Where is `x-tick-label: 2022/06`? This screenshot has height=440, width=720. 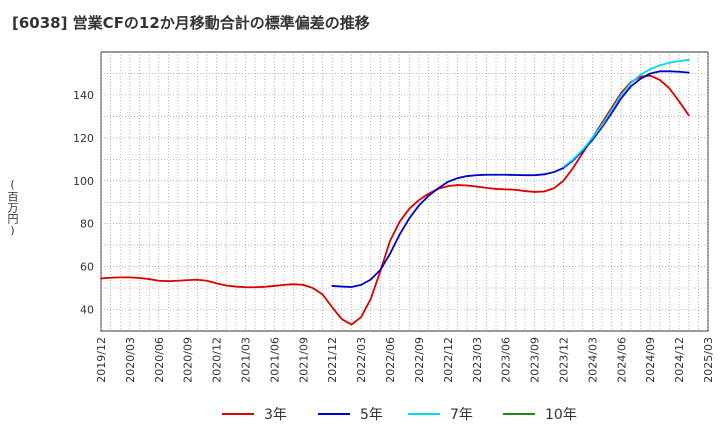
x-tick-label: 2022/06 is located at coordinates (390, 360).